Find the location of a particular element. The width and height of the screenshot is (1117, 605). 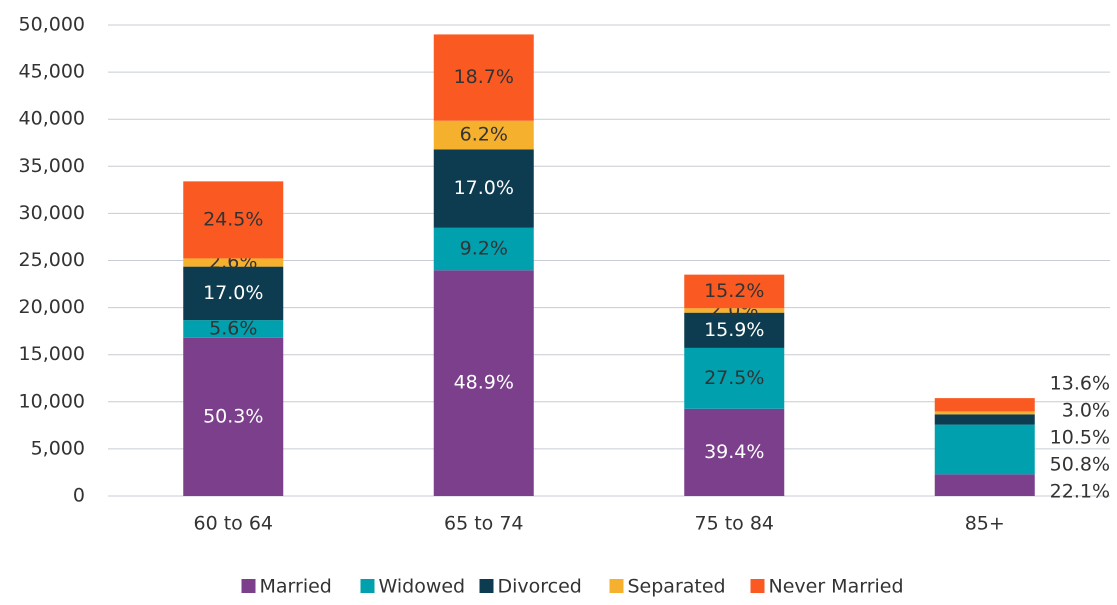

data-label: 27.5% is located at coordinates (734, 378).